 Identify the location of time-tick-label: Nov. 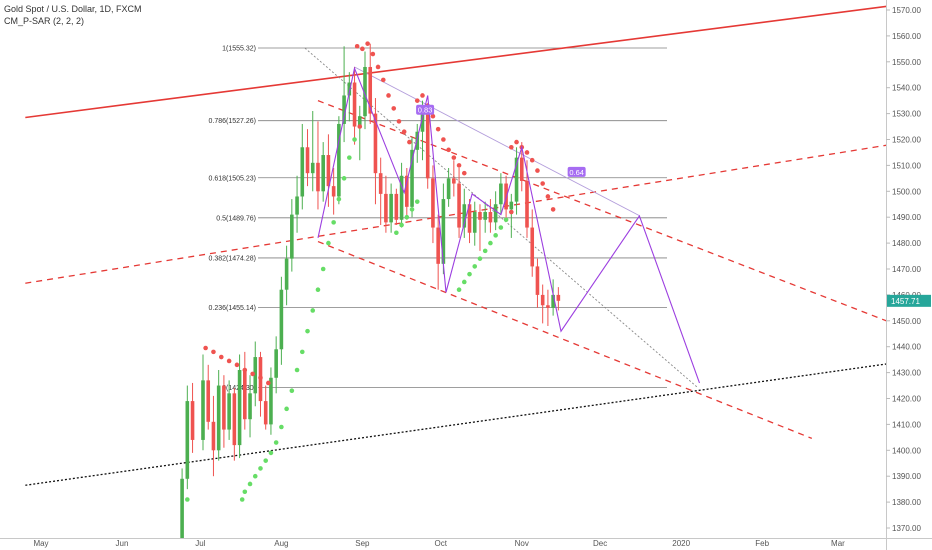
(522, 543).